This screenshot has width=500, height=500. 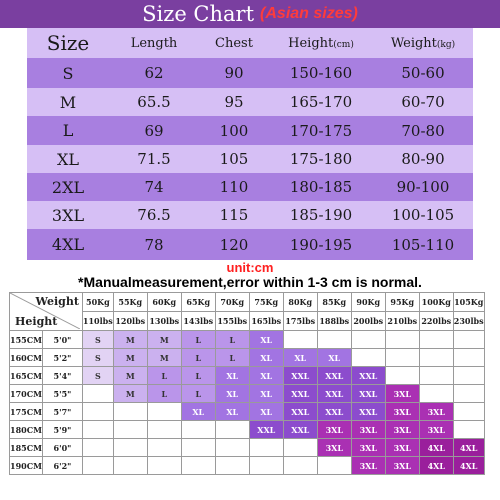 What do you see at coordinates (250, 215) in the screenshot?
I see `size-row: 3XL 76.5 115 185-190 100-105` at bounding box center [250, 215].